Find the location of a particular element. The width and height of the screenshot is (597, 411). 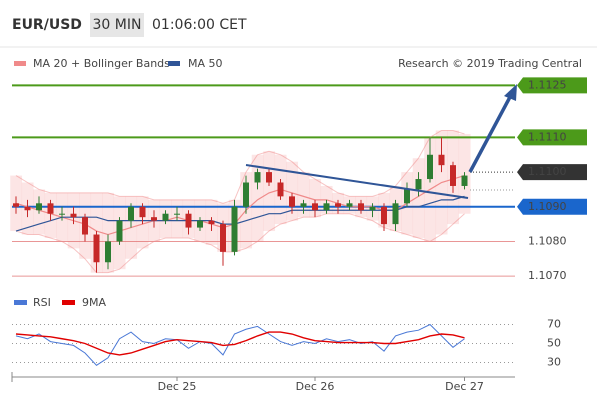

legend-label: MA 50 is located at coordinates (205, 63).